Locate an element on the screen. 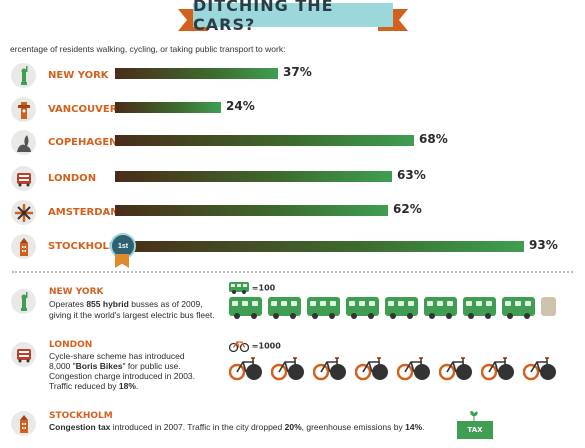 The width and height of the screenshot is (585, 448). data-label: 93% is located at coordinates (543, 245).